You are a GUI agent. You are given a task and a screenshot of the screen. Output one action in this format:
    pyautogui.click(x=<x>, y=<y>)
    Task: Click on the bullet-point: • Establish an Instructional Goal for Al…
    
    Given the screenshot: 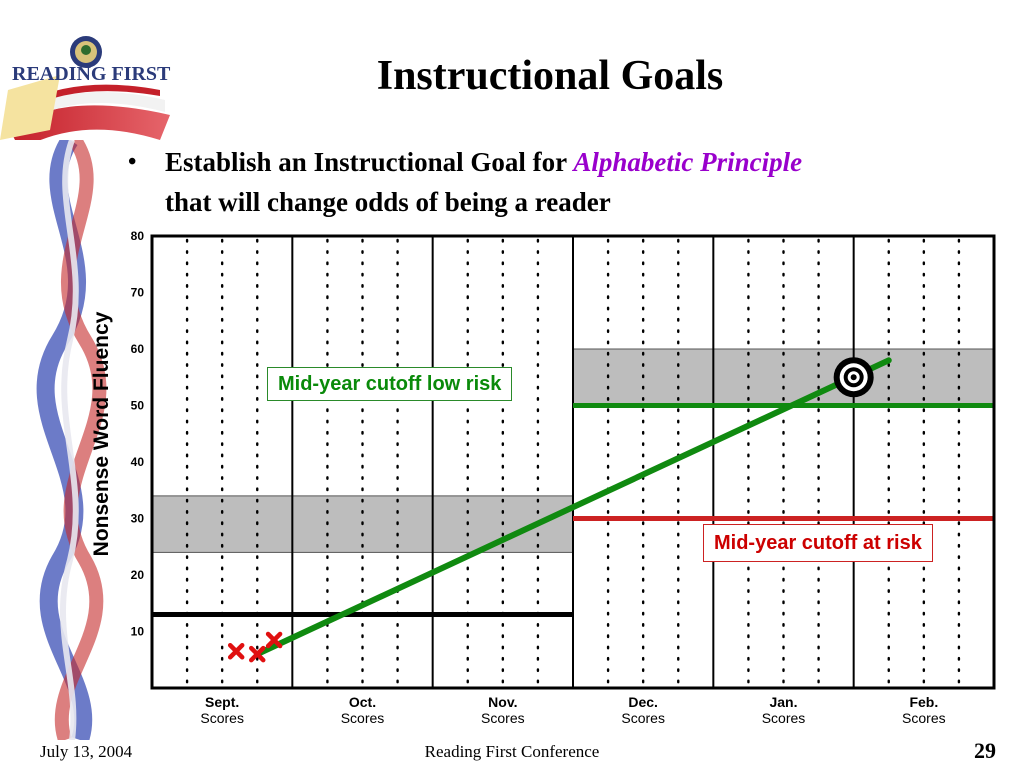 What is the action you would take?
    pyautogui.click(x=568, y=182)
    